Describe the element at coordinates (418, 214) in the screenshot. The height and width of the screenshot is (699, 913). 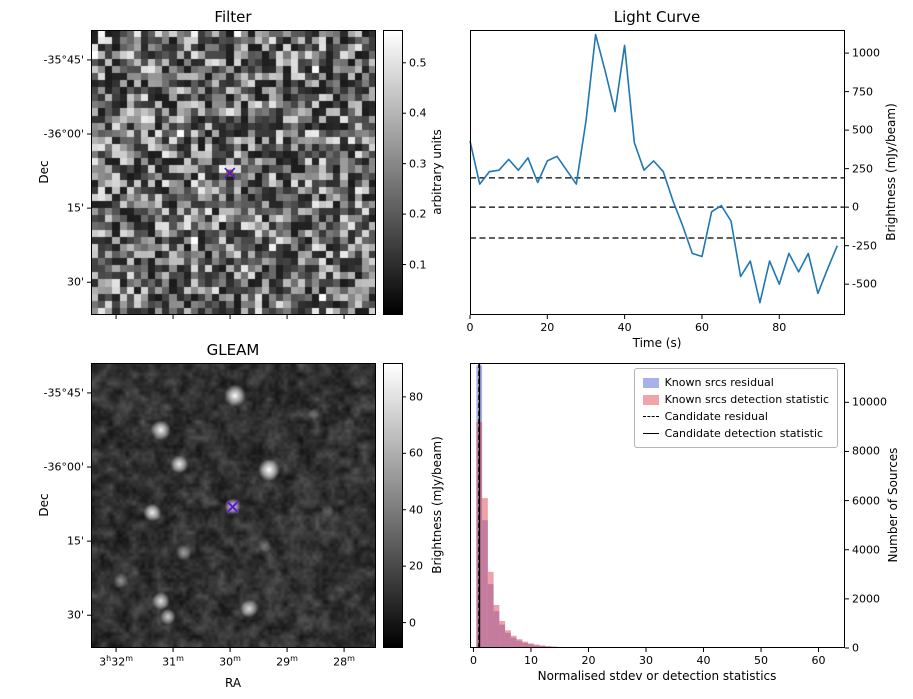
I see `colorbar-tick-label: 0.2` at that location.